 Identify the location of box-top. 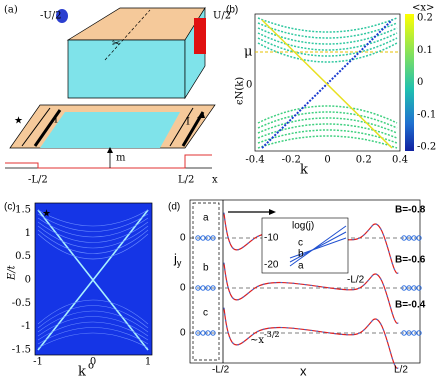
(136, 24).